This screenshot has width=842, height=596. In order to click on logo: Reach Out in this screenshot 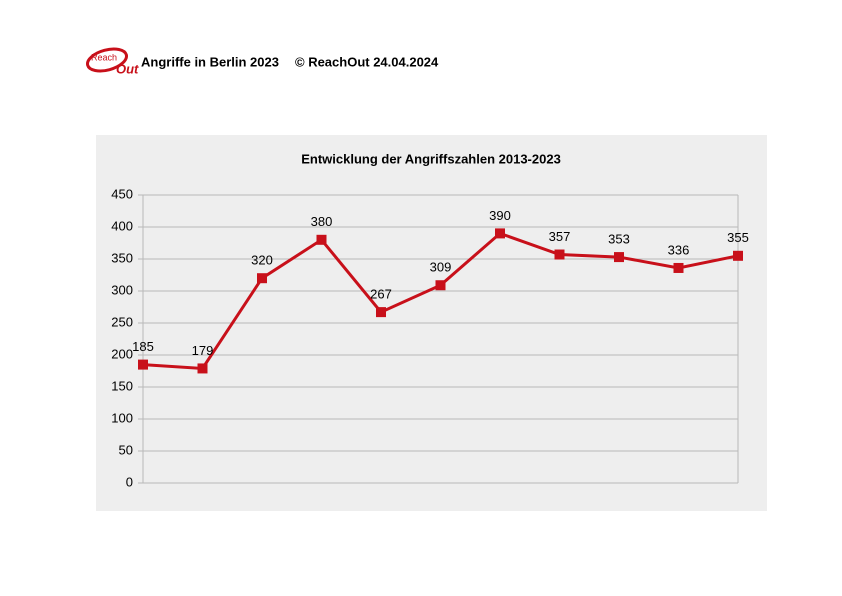, I will do `click(112, 61)`.